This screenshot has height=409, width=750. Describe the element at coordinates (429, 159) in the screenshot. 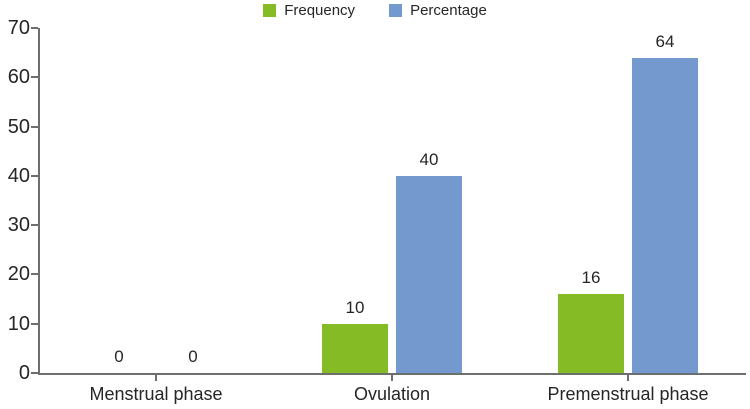

I see `bar-value-label: 40` at that location.